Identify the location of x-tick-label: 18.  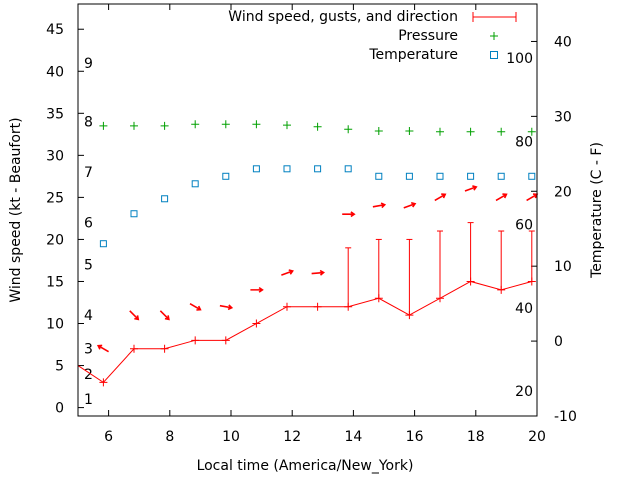
(476, 437).